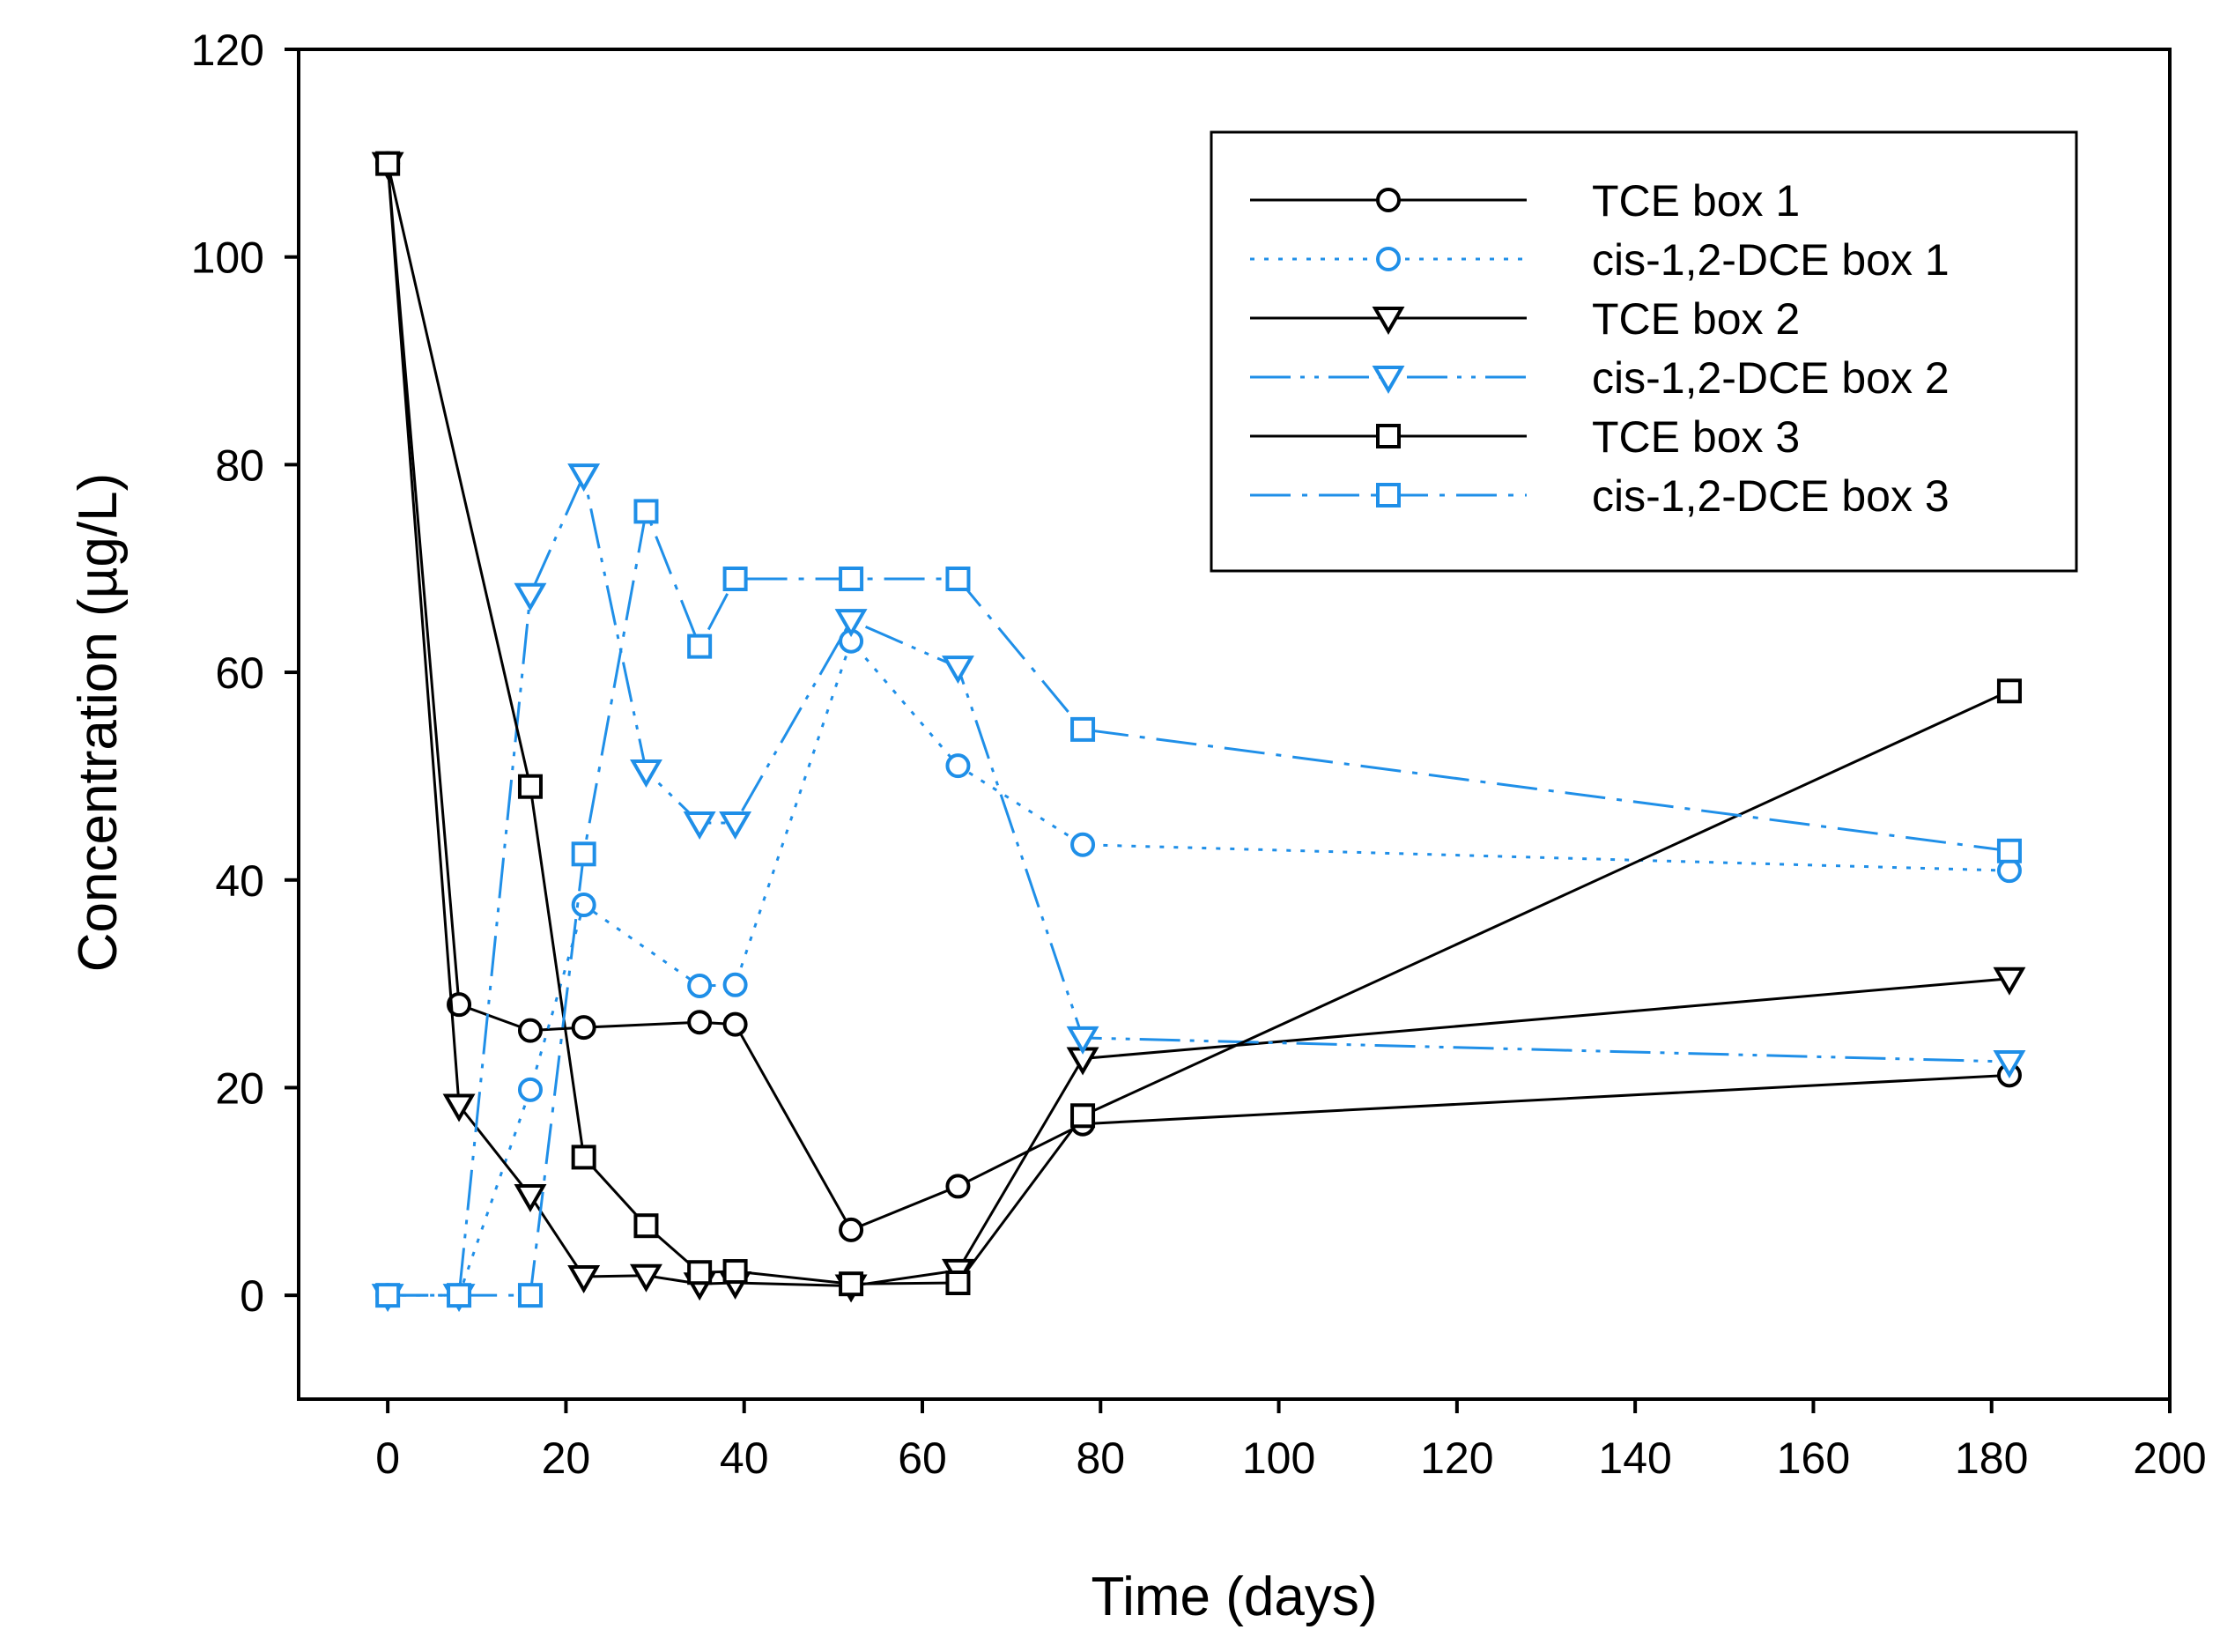  What do you see at coordinates (252, 1296) in the screenshot?
I see `y-tick-label: 0` at bounding box center [252, 1296].